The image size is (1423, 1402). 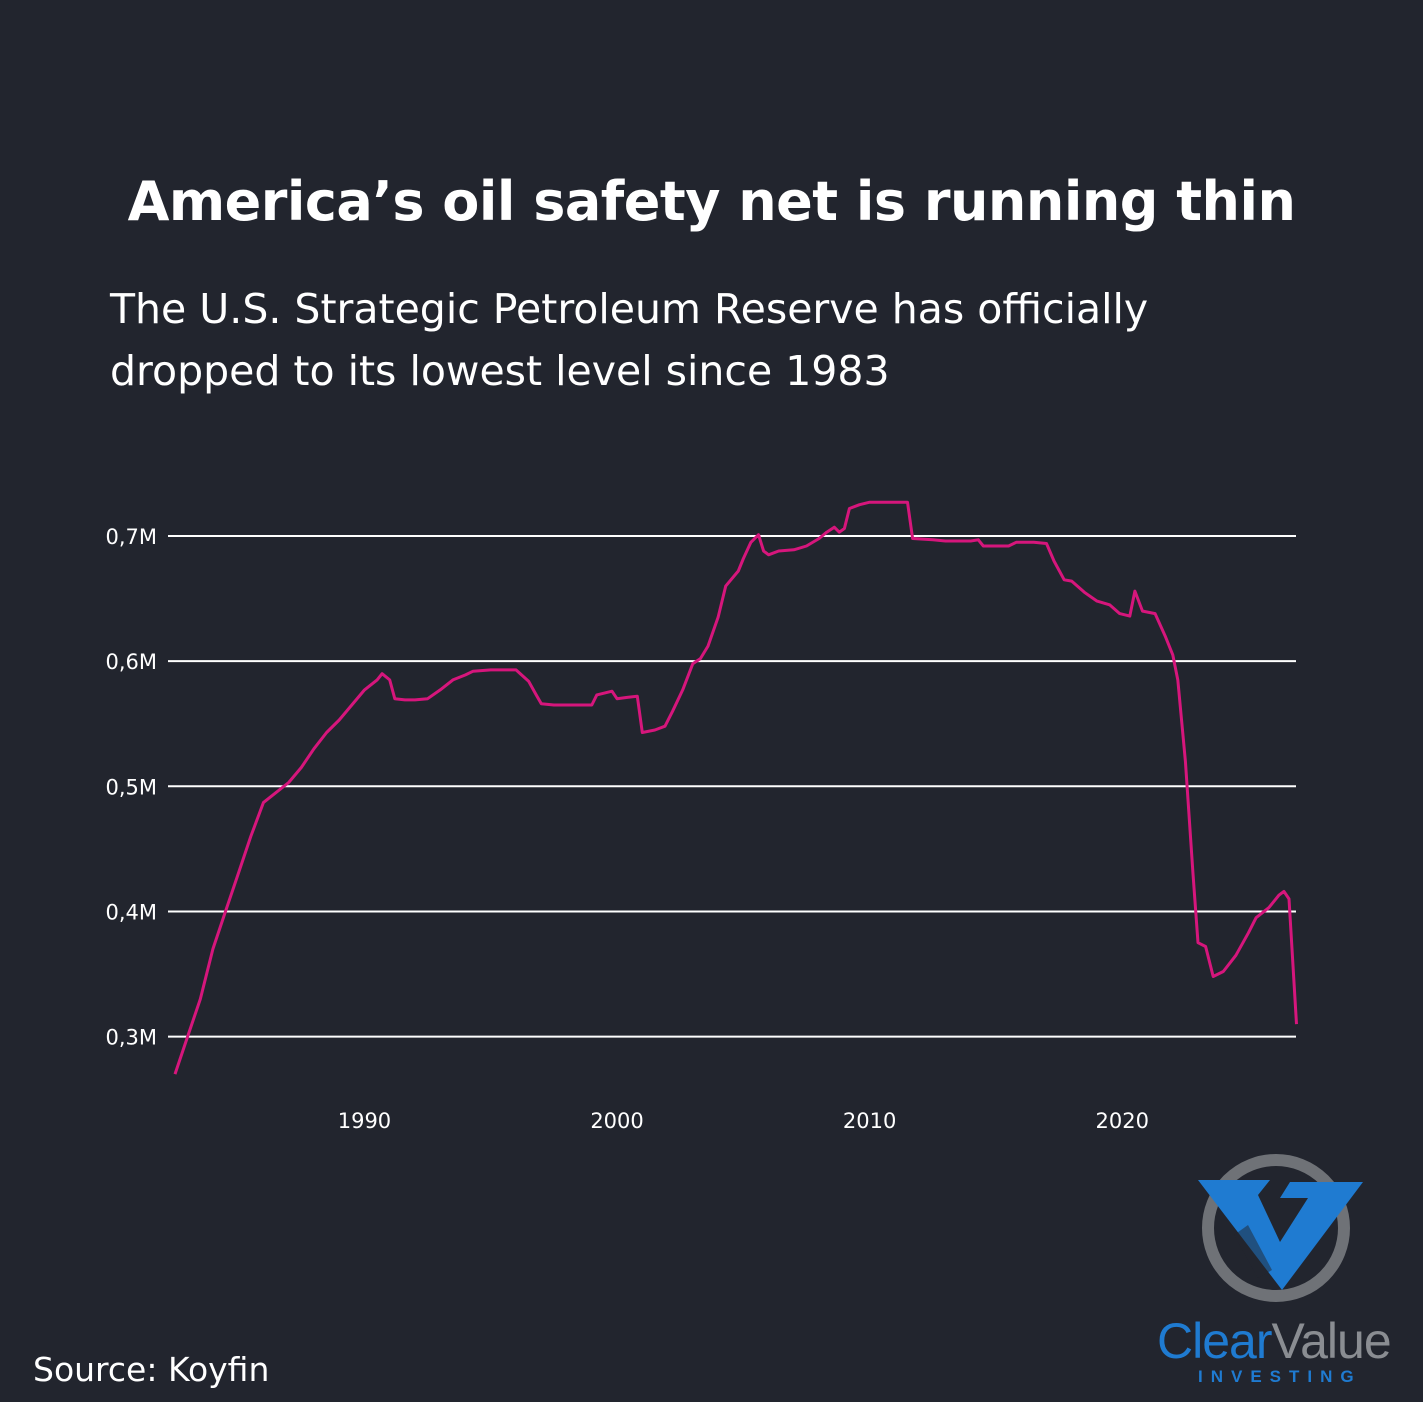 I want to click on clearvalue-logo-icon, so click(x=1280, y=1228).